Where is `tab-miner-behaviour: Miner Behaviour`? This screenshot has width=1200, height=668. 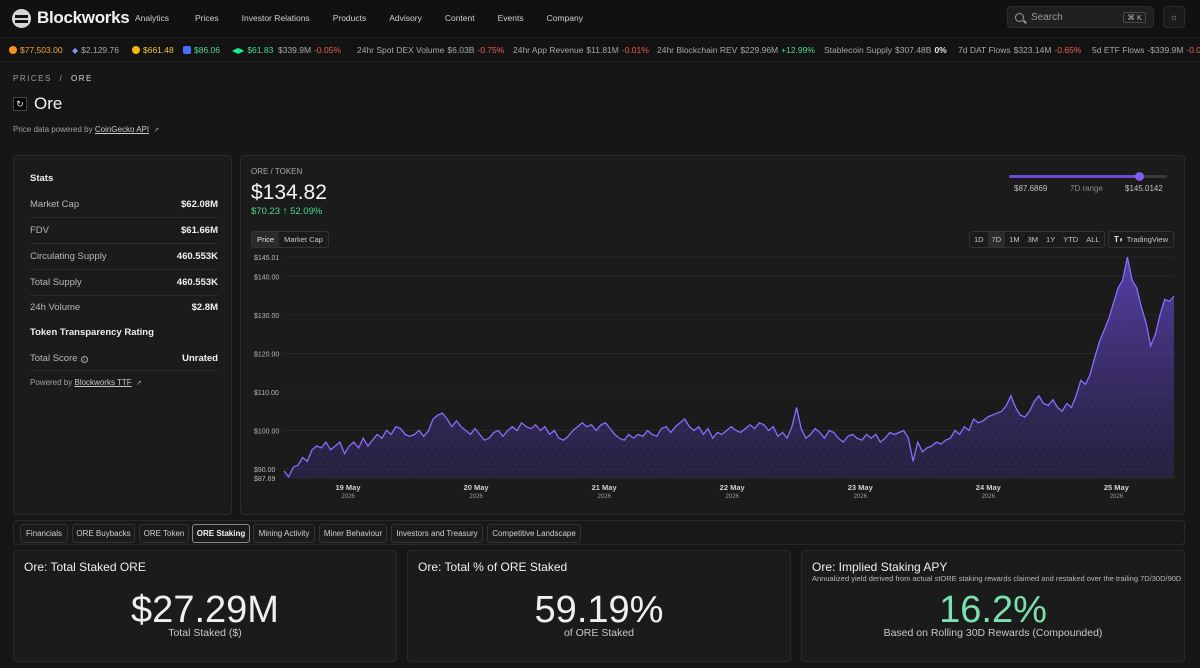
tab-miner-behaviour: Miner Behaviour is located at coordinates (353, 533).